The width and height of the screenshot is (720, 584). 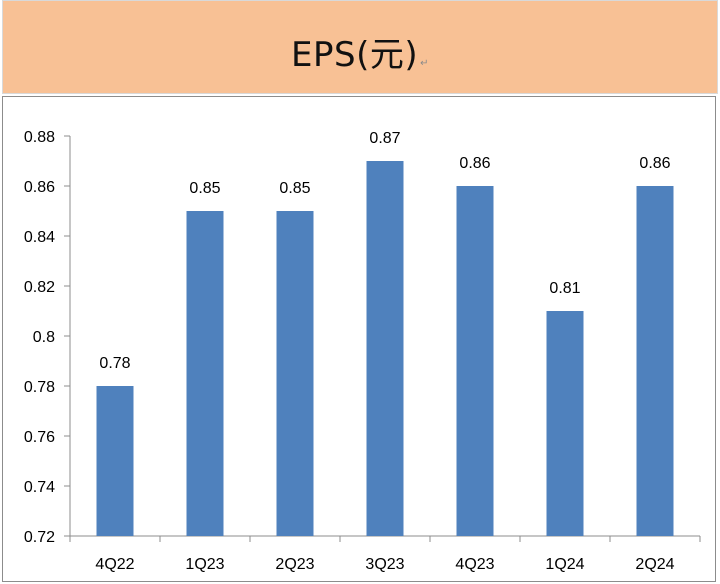 I want to click on x-tick-label: 1Q24, so click(x=564, y=564).